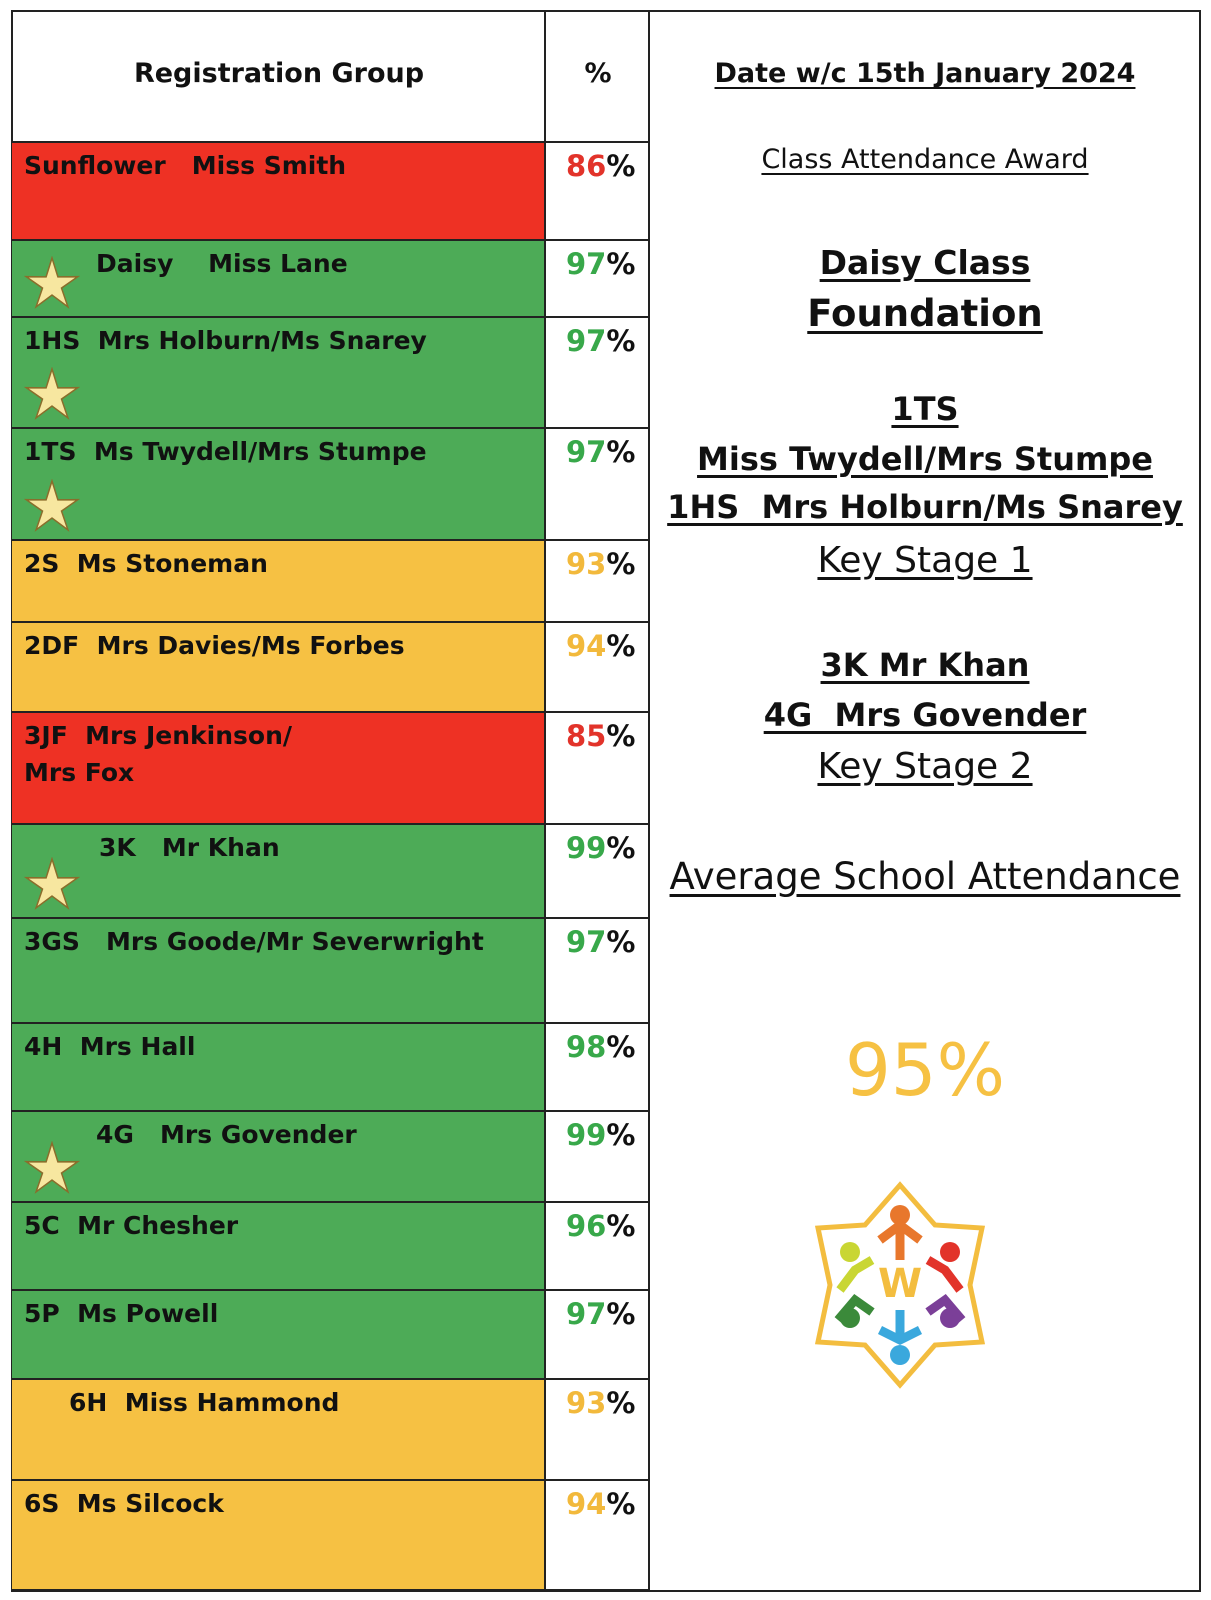 This screenshot has height=1600, width=1211. I want to click on ks2-label: Key Stage 2, so click(925, 766).